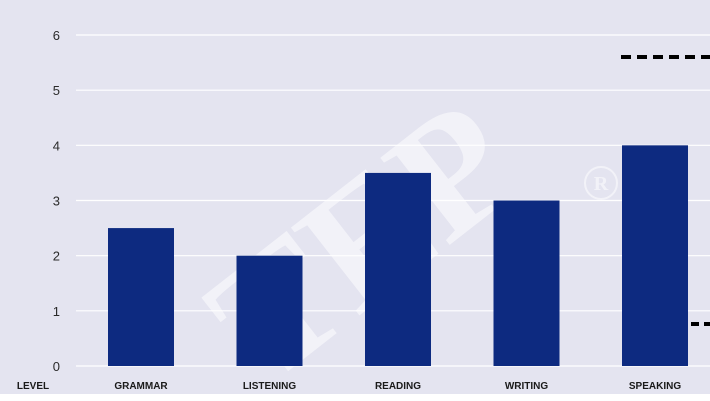  What do you see at coordinates (56, 311) in the screenshot?
I see `y-tick-label: 1` at bounding box center [56, 311].